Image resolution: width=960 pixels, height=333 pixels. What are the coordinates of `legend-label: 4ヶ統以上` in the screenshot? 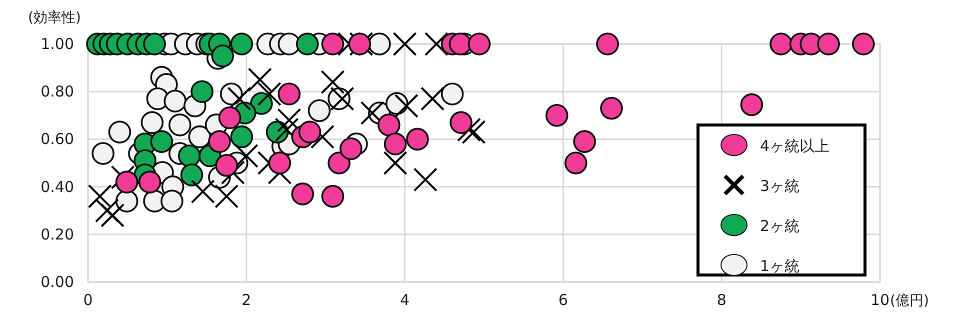 It's located at (795, 146).